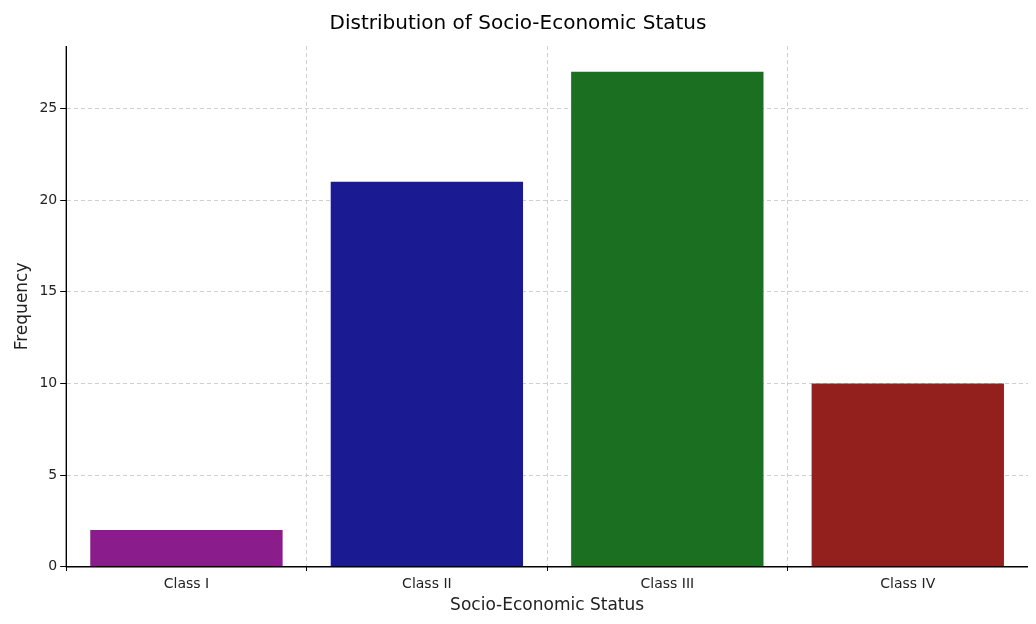 Image resolution: width=1036 pixels, height=624 pixels. Describe the element at coordinates (186, 582) in the screenshot. I see `x-tick-label: Class I` at that location.